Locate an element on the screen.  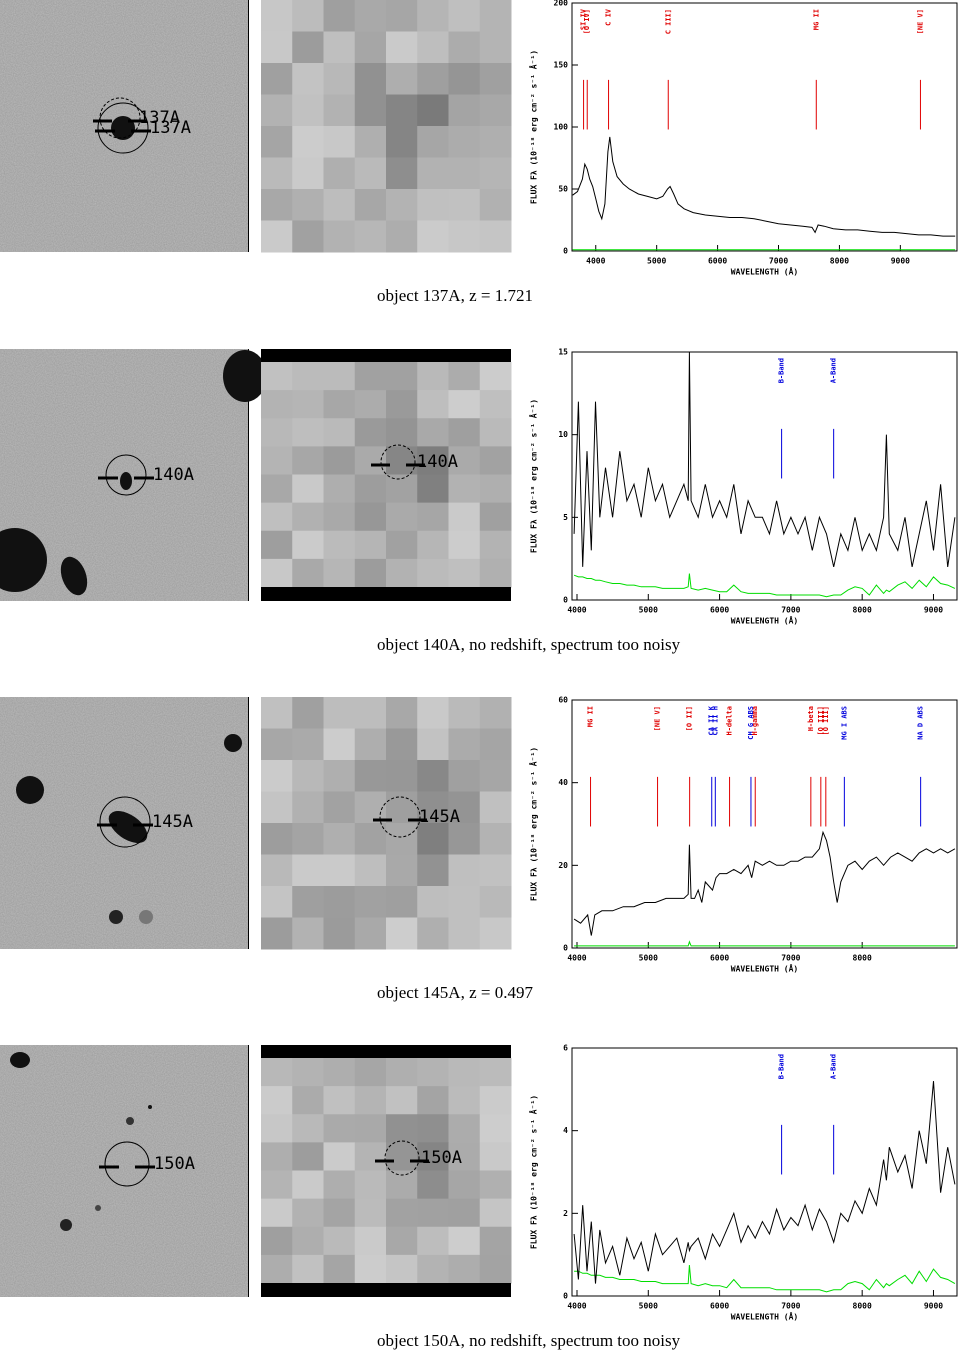
line-marker-label: B-Band is located at coordinates (782, 370).